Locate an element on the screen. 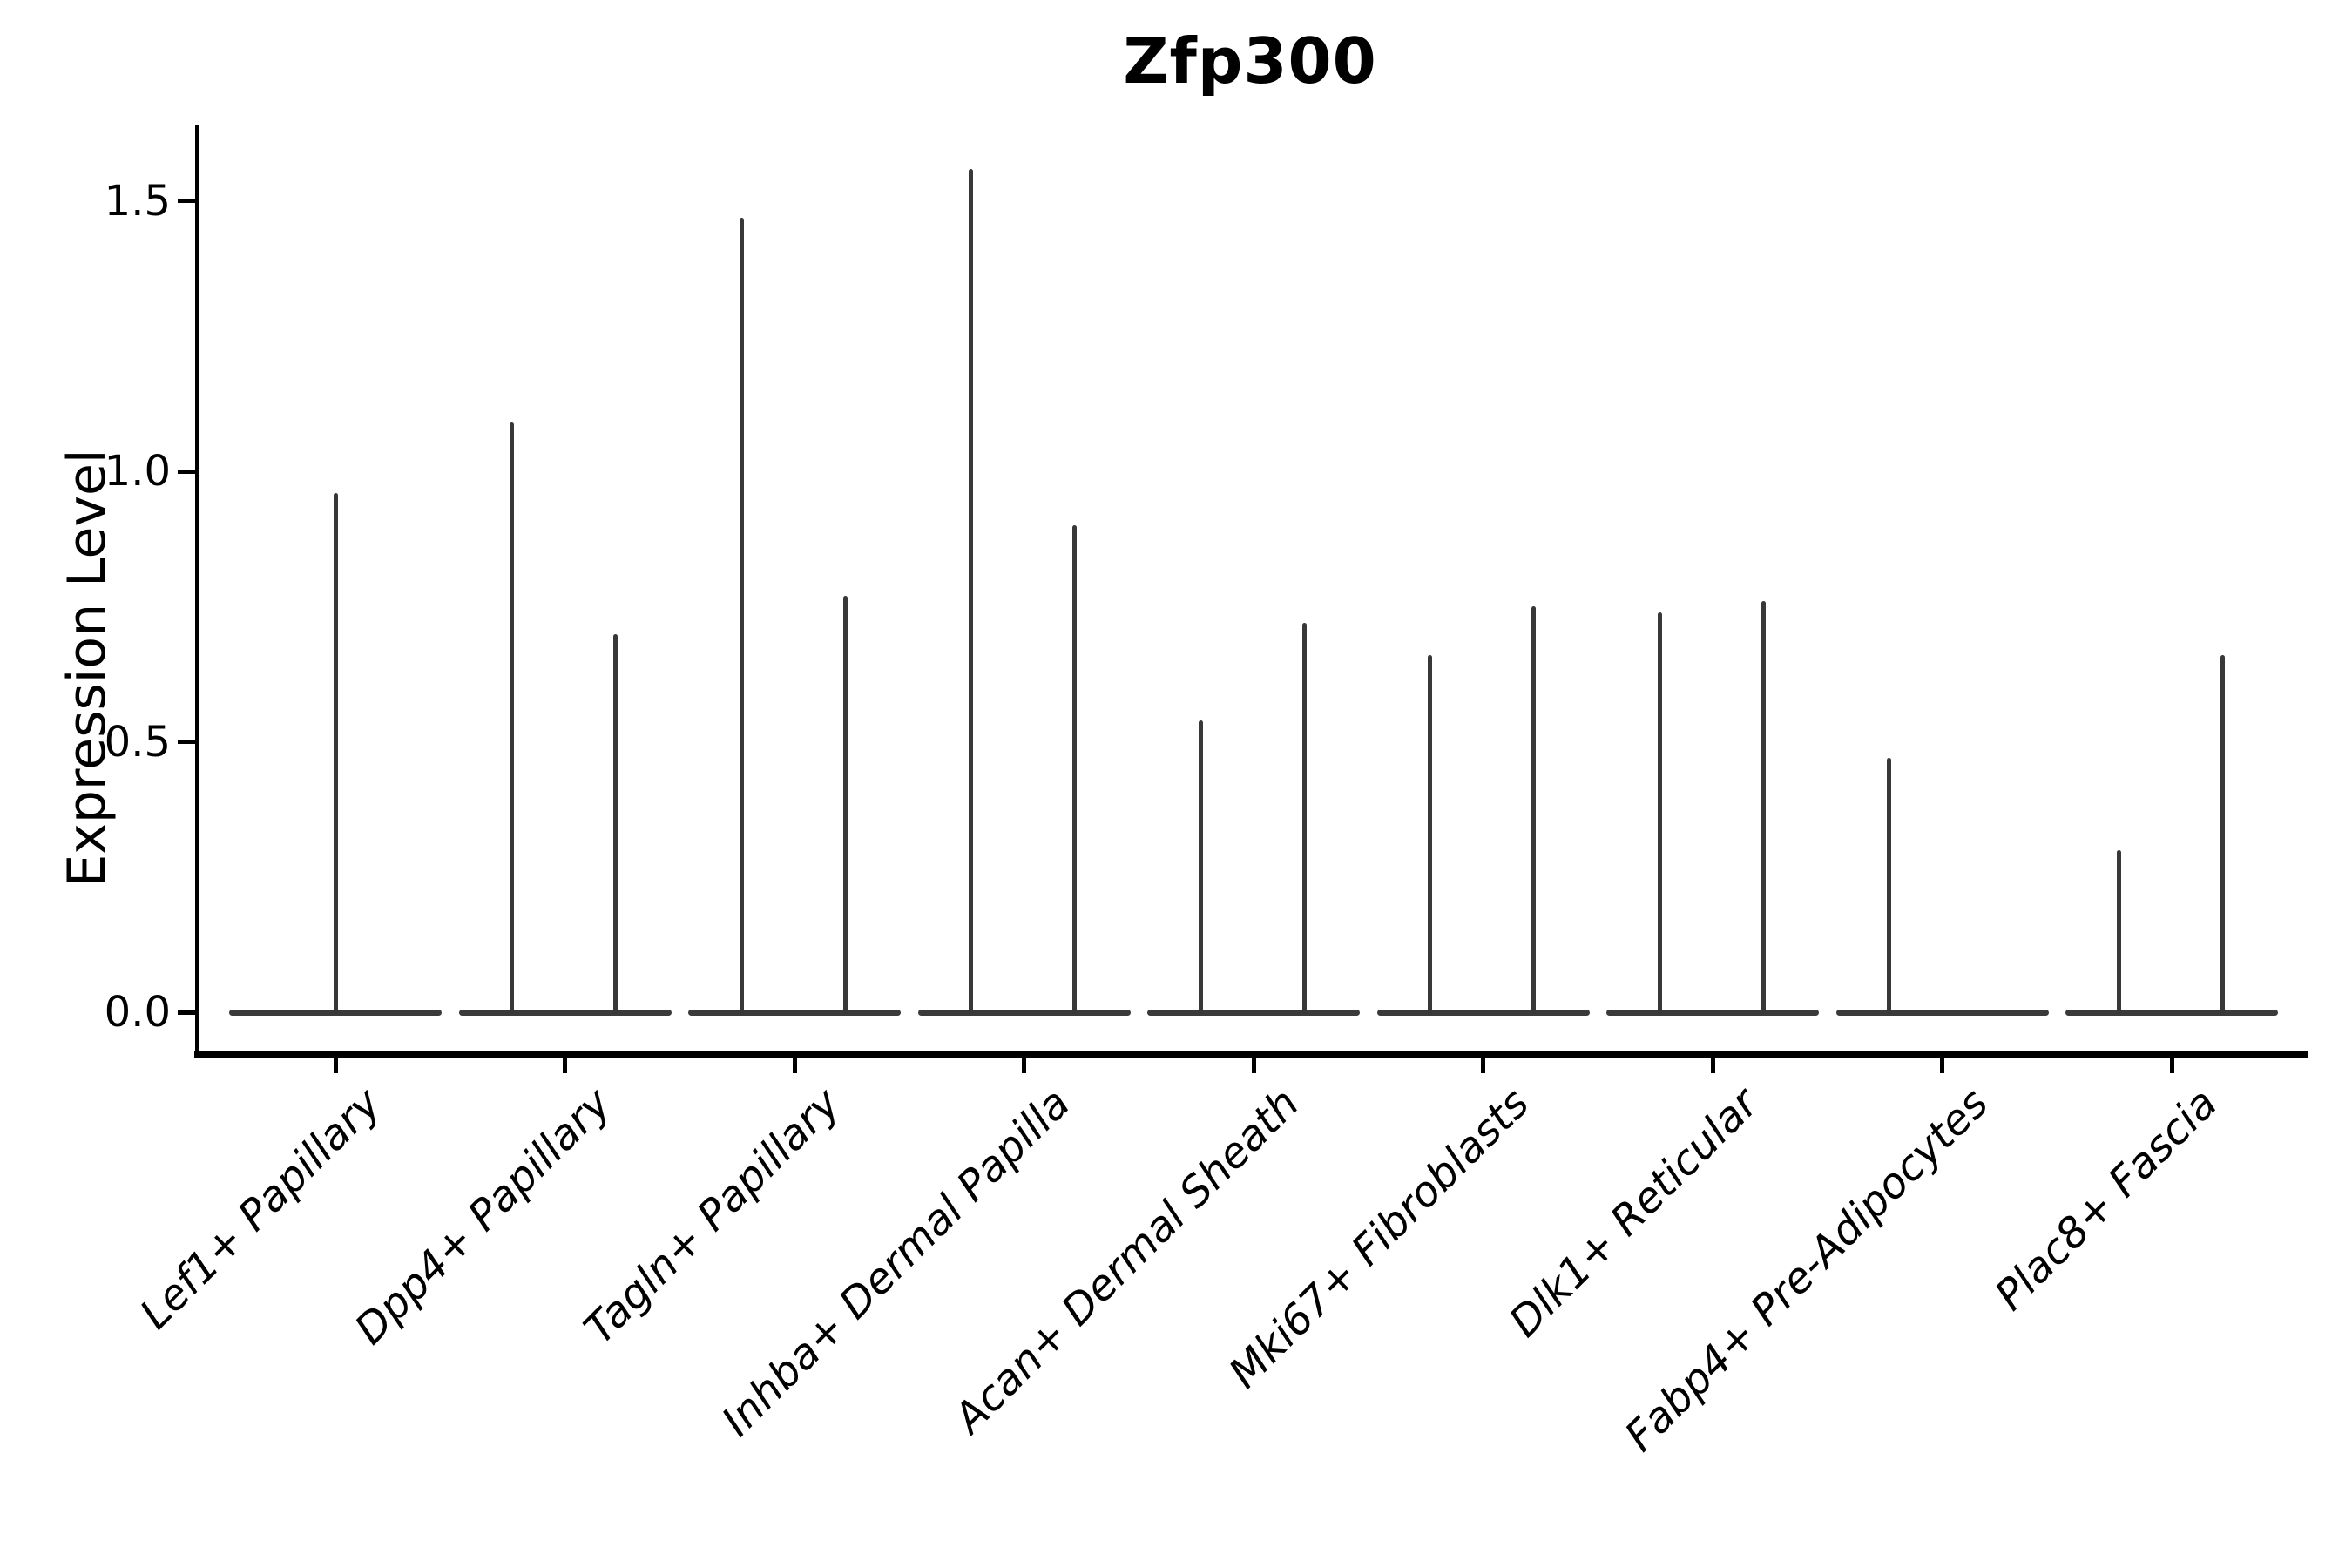 The width and height of the screenshot is (2352, 1568). y-tick-label: 0.0 is located at coordinates (137, 1013).